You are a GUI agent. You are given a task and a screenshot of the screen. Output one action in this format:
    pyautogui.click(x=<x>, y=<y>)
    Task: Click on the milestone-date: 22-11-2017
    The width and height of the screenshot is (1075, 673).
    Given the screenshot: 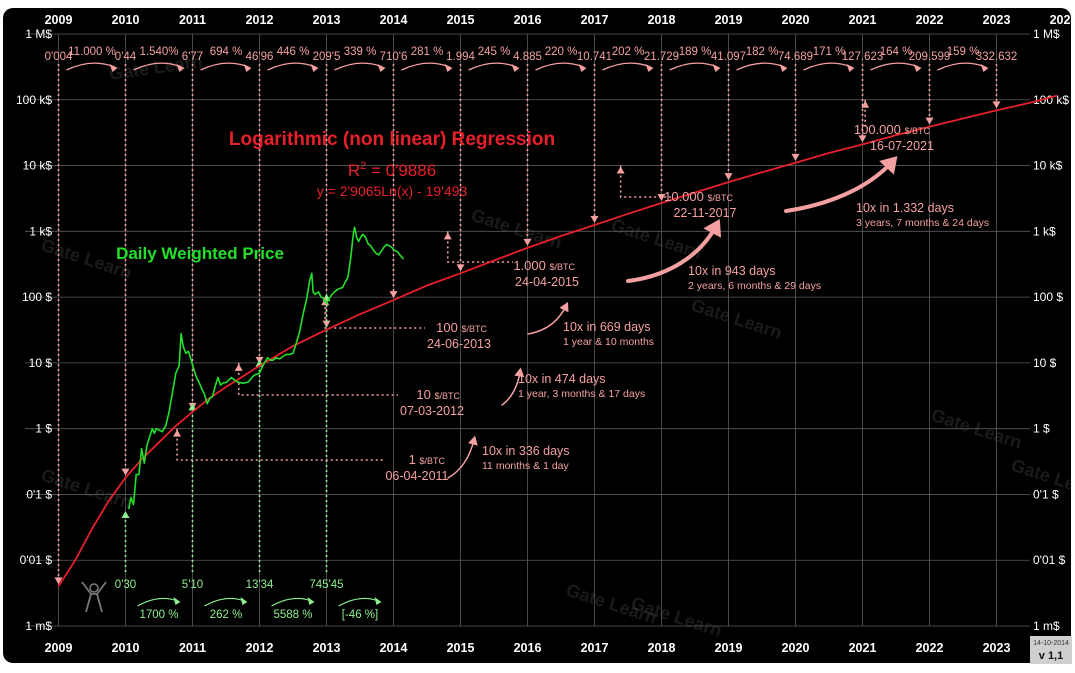 What is the action you would take?
    pyautogui.click(x=704, y=213)
    